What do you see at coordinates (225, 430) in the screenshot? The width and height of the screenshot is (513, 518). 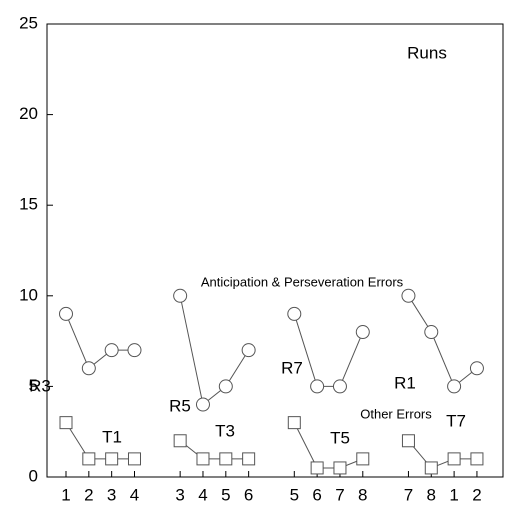 I see `group-label: T3` at bounding box center [225, 430].